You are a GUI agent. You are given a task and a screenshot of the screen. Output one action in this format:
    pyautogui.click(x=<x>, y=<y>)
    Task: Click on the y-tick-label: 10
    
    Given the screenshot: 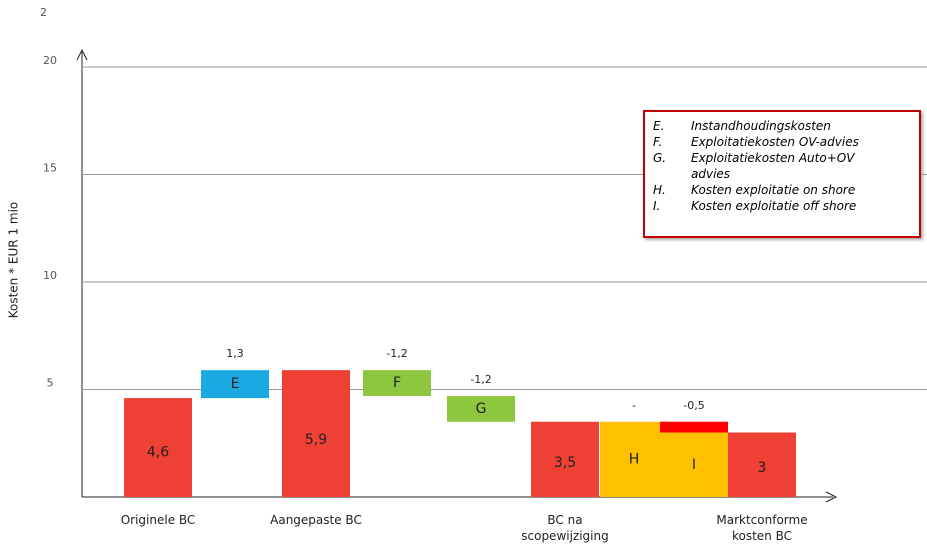 What is the action you would take?
    pyautogui.click(x=50, y=275)
    